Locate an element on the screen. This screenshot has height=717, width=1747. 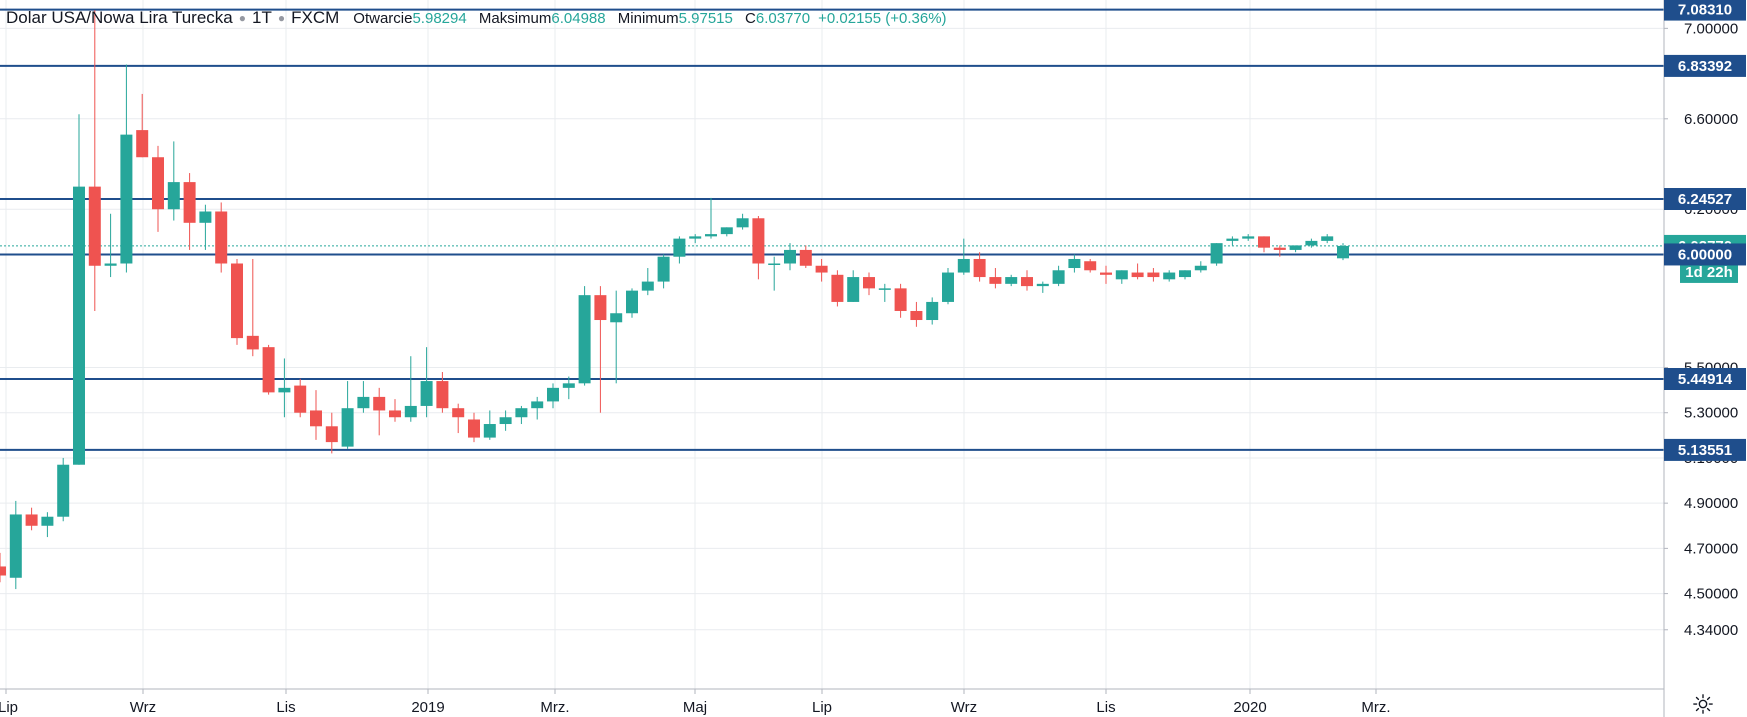
timeframe-label: 1T is located at coordinates (262, 17).